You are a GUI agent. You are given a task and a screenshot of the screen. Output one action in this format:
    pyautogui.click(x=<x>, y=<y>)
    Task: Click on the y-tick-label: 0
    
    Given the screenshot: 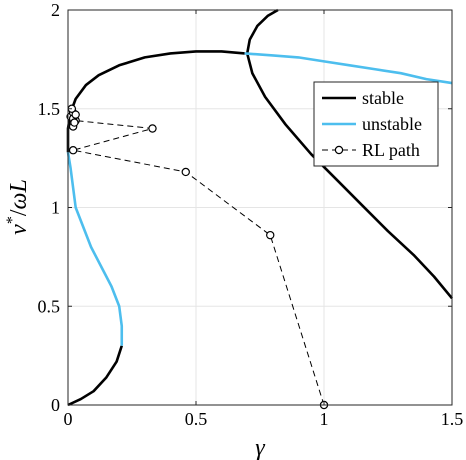 What is the action you would take?
    pyautogui.click(x=55, y=405)
    